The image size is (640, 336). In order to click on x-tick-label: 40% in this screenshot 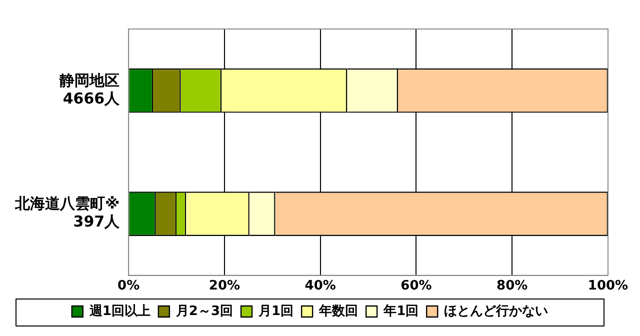, I will do `click(320, 286)`.